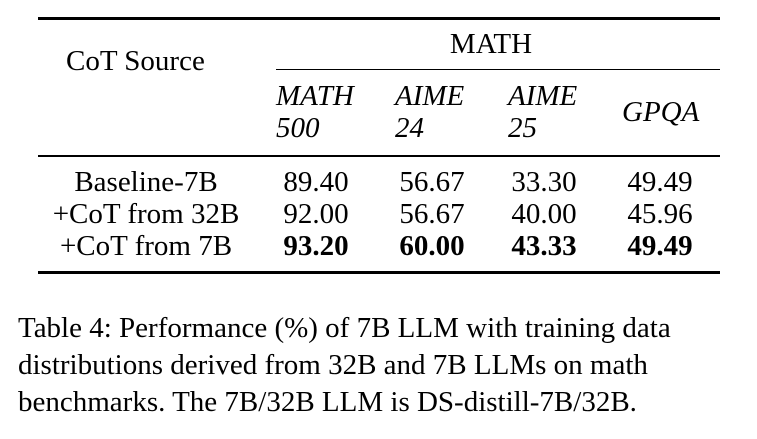  Describe the element at coordinates (379, 156) in the screenshot. I see `table-mid-rule` at that location.